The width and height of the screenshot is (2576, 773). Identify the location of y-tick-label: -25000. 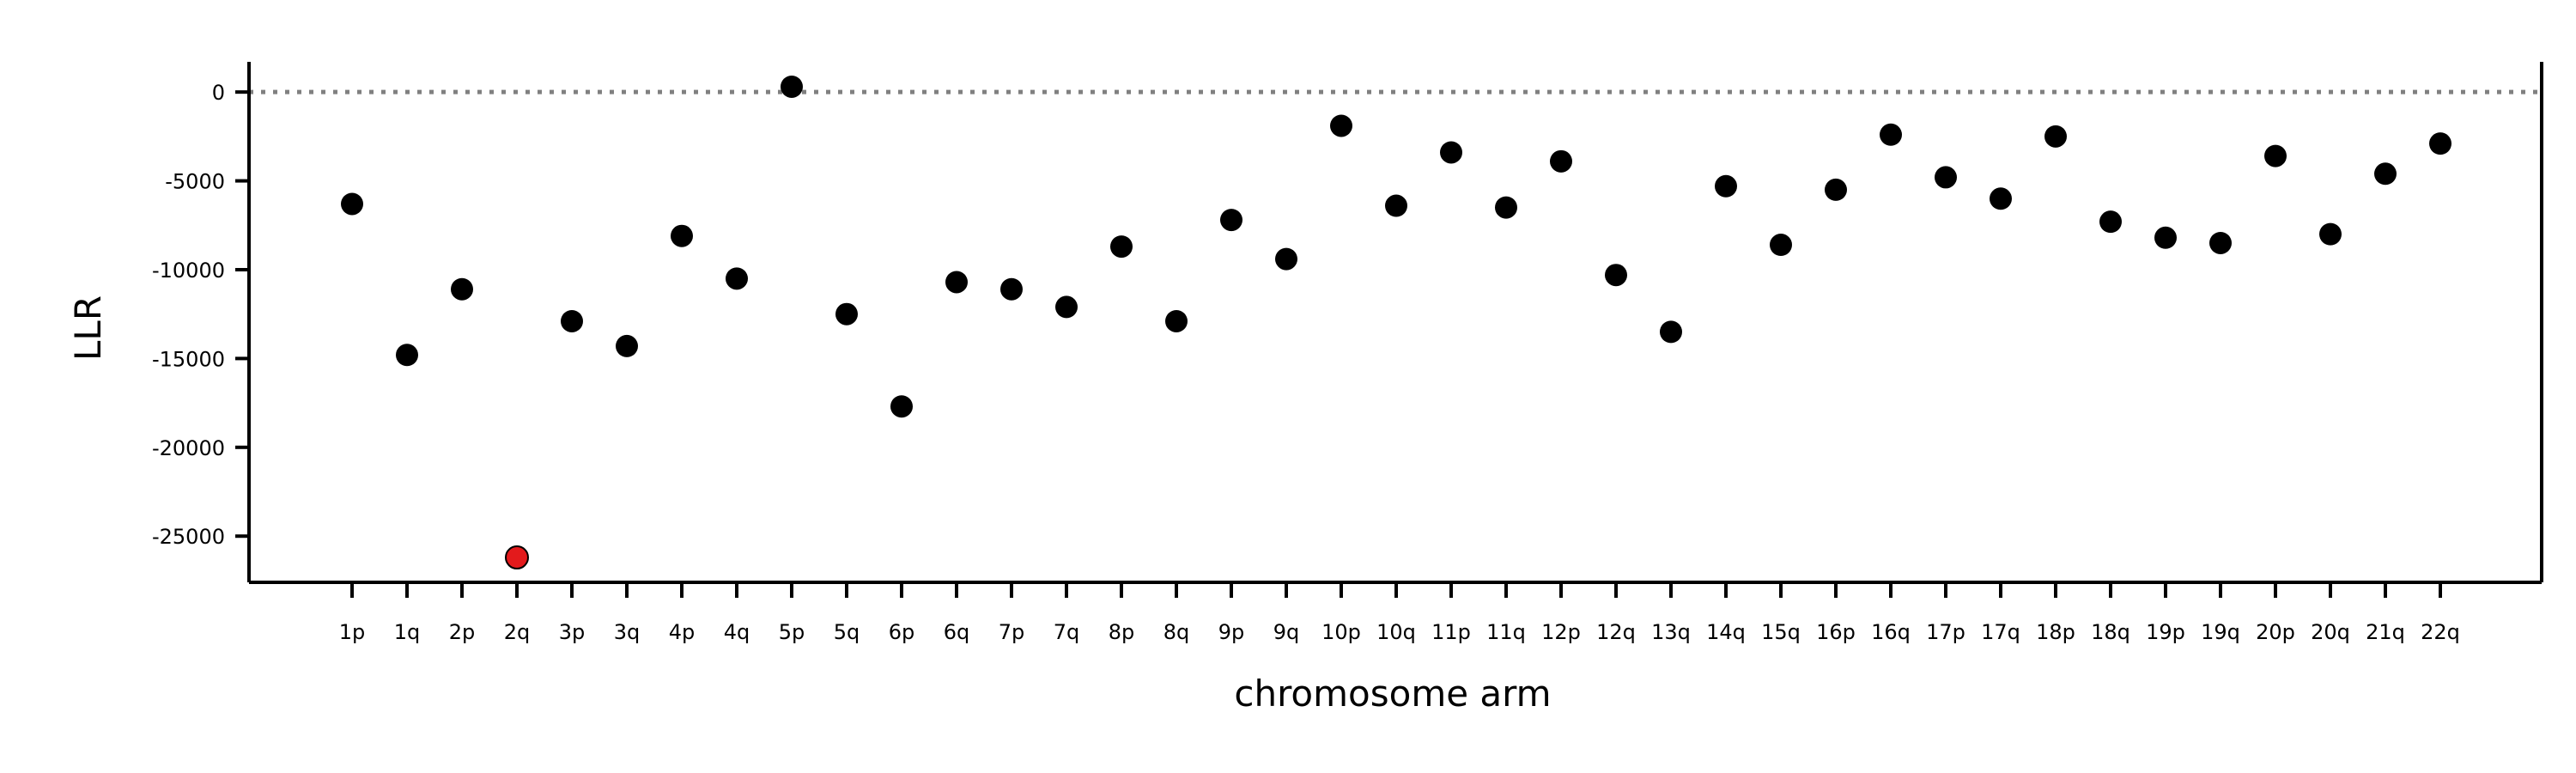
(188, 537).